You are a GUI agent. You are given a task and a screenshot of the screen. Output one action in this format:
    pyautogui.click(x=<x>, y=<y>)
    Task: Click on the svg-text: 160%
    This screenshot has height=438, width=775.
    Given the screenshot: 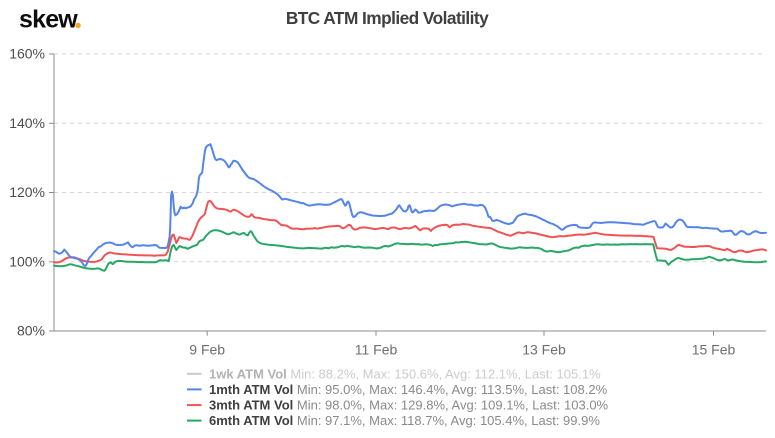 What is the action you would take?
    pyautogui.click(x=27, y=54)
    